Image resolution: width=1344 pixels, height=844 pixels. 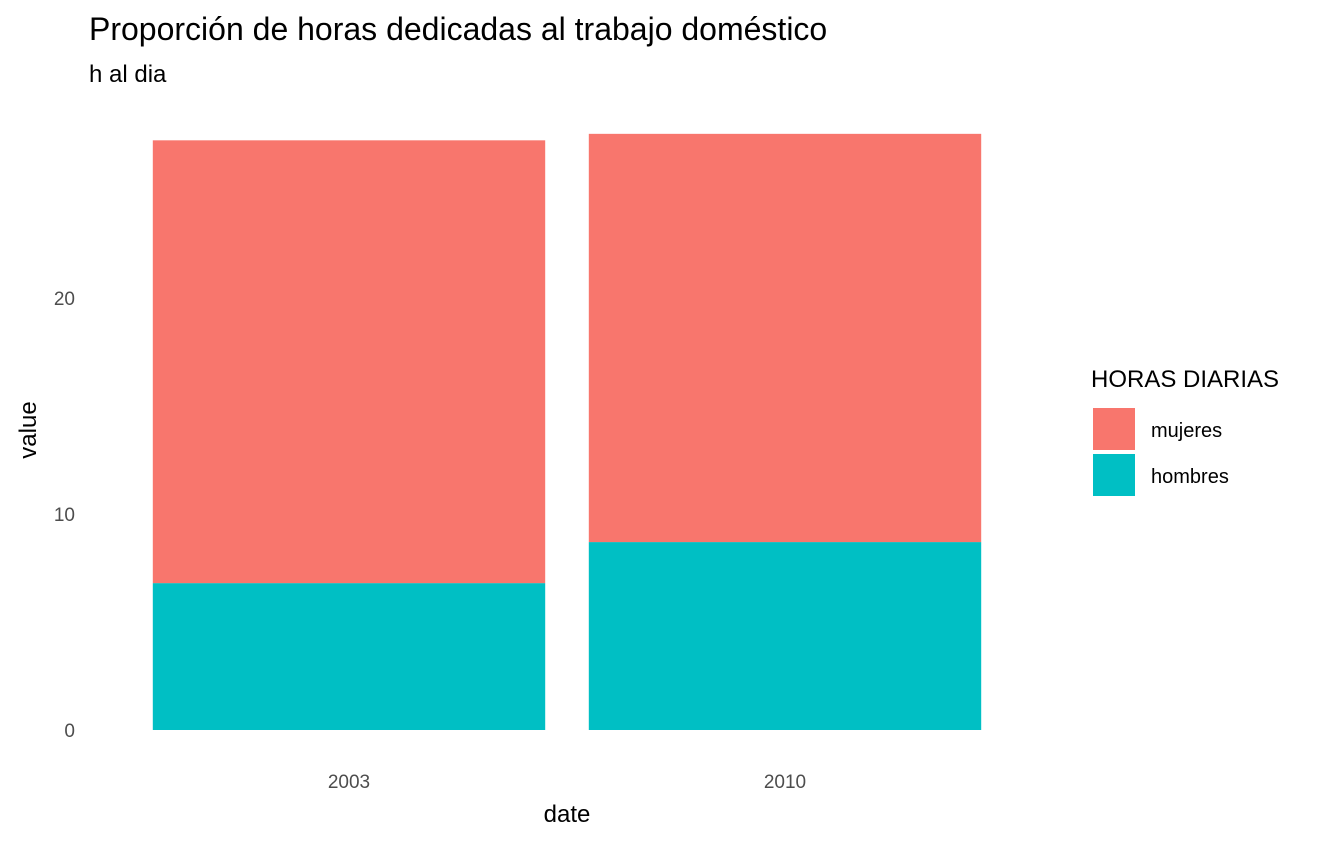 I want to click on bar-segment-mujeres-2010, so click(x=785, y=338).